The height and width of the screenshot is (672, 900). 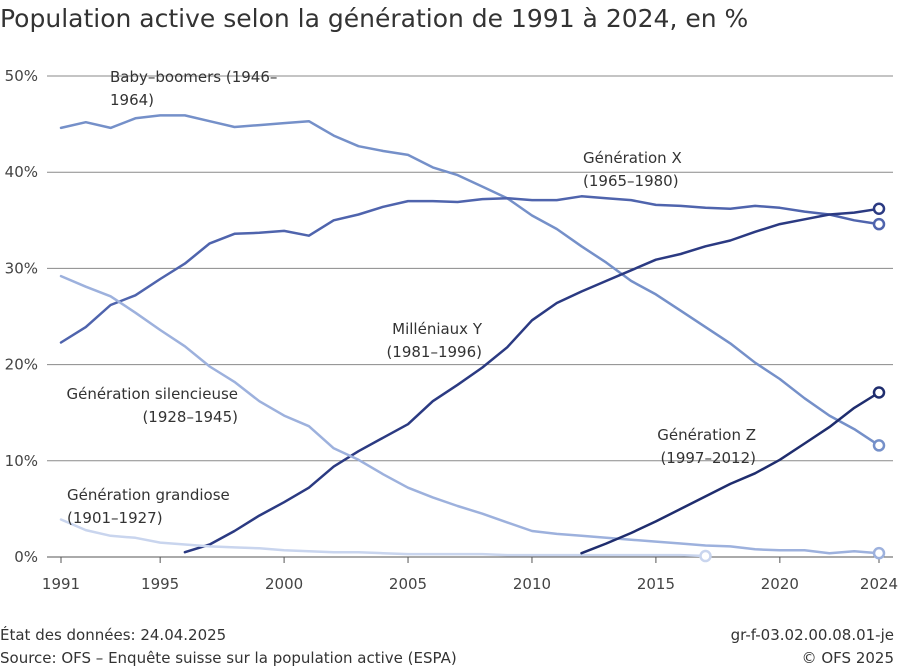 What do you see at coordinates (437, 329) in the screenshot?
I see `millennials-y-label: Milléniaux Y` at bounding box center [437, 329].